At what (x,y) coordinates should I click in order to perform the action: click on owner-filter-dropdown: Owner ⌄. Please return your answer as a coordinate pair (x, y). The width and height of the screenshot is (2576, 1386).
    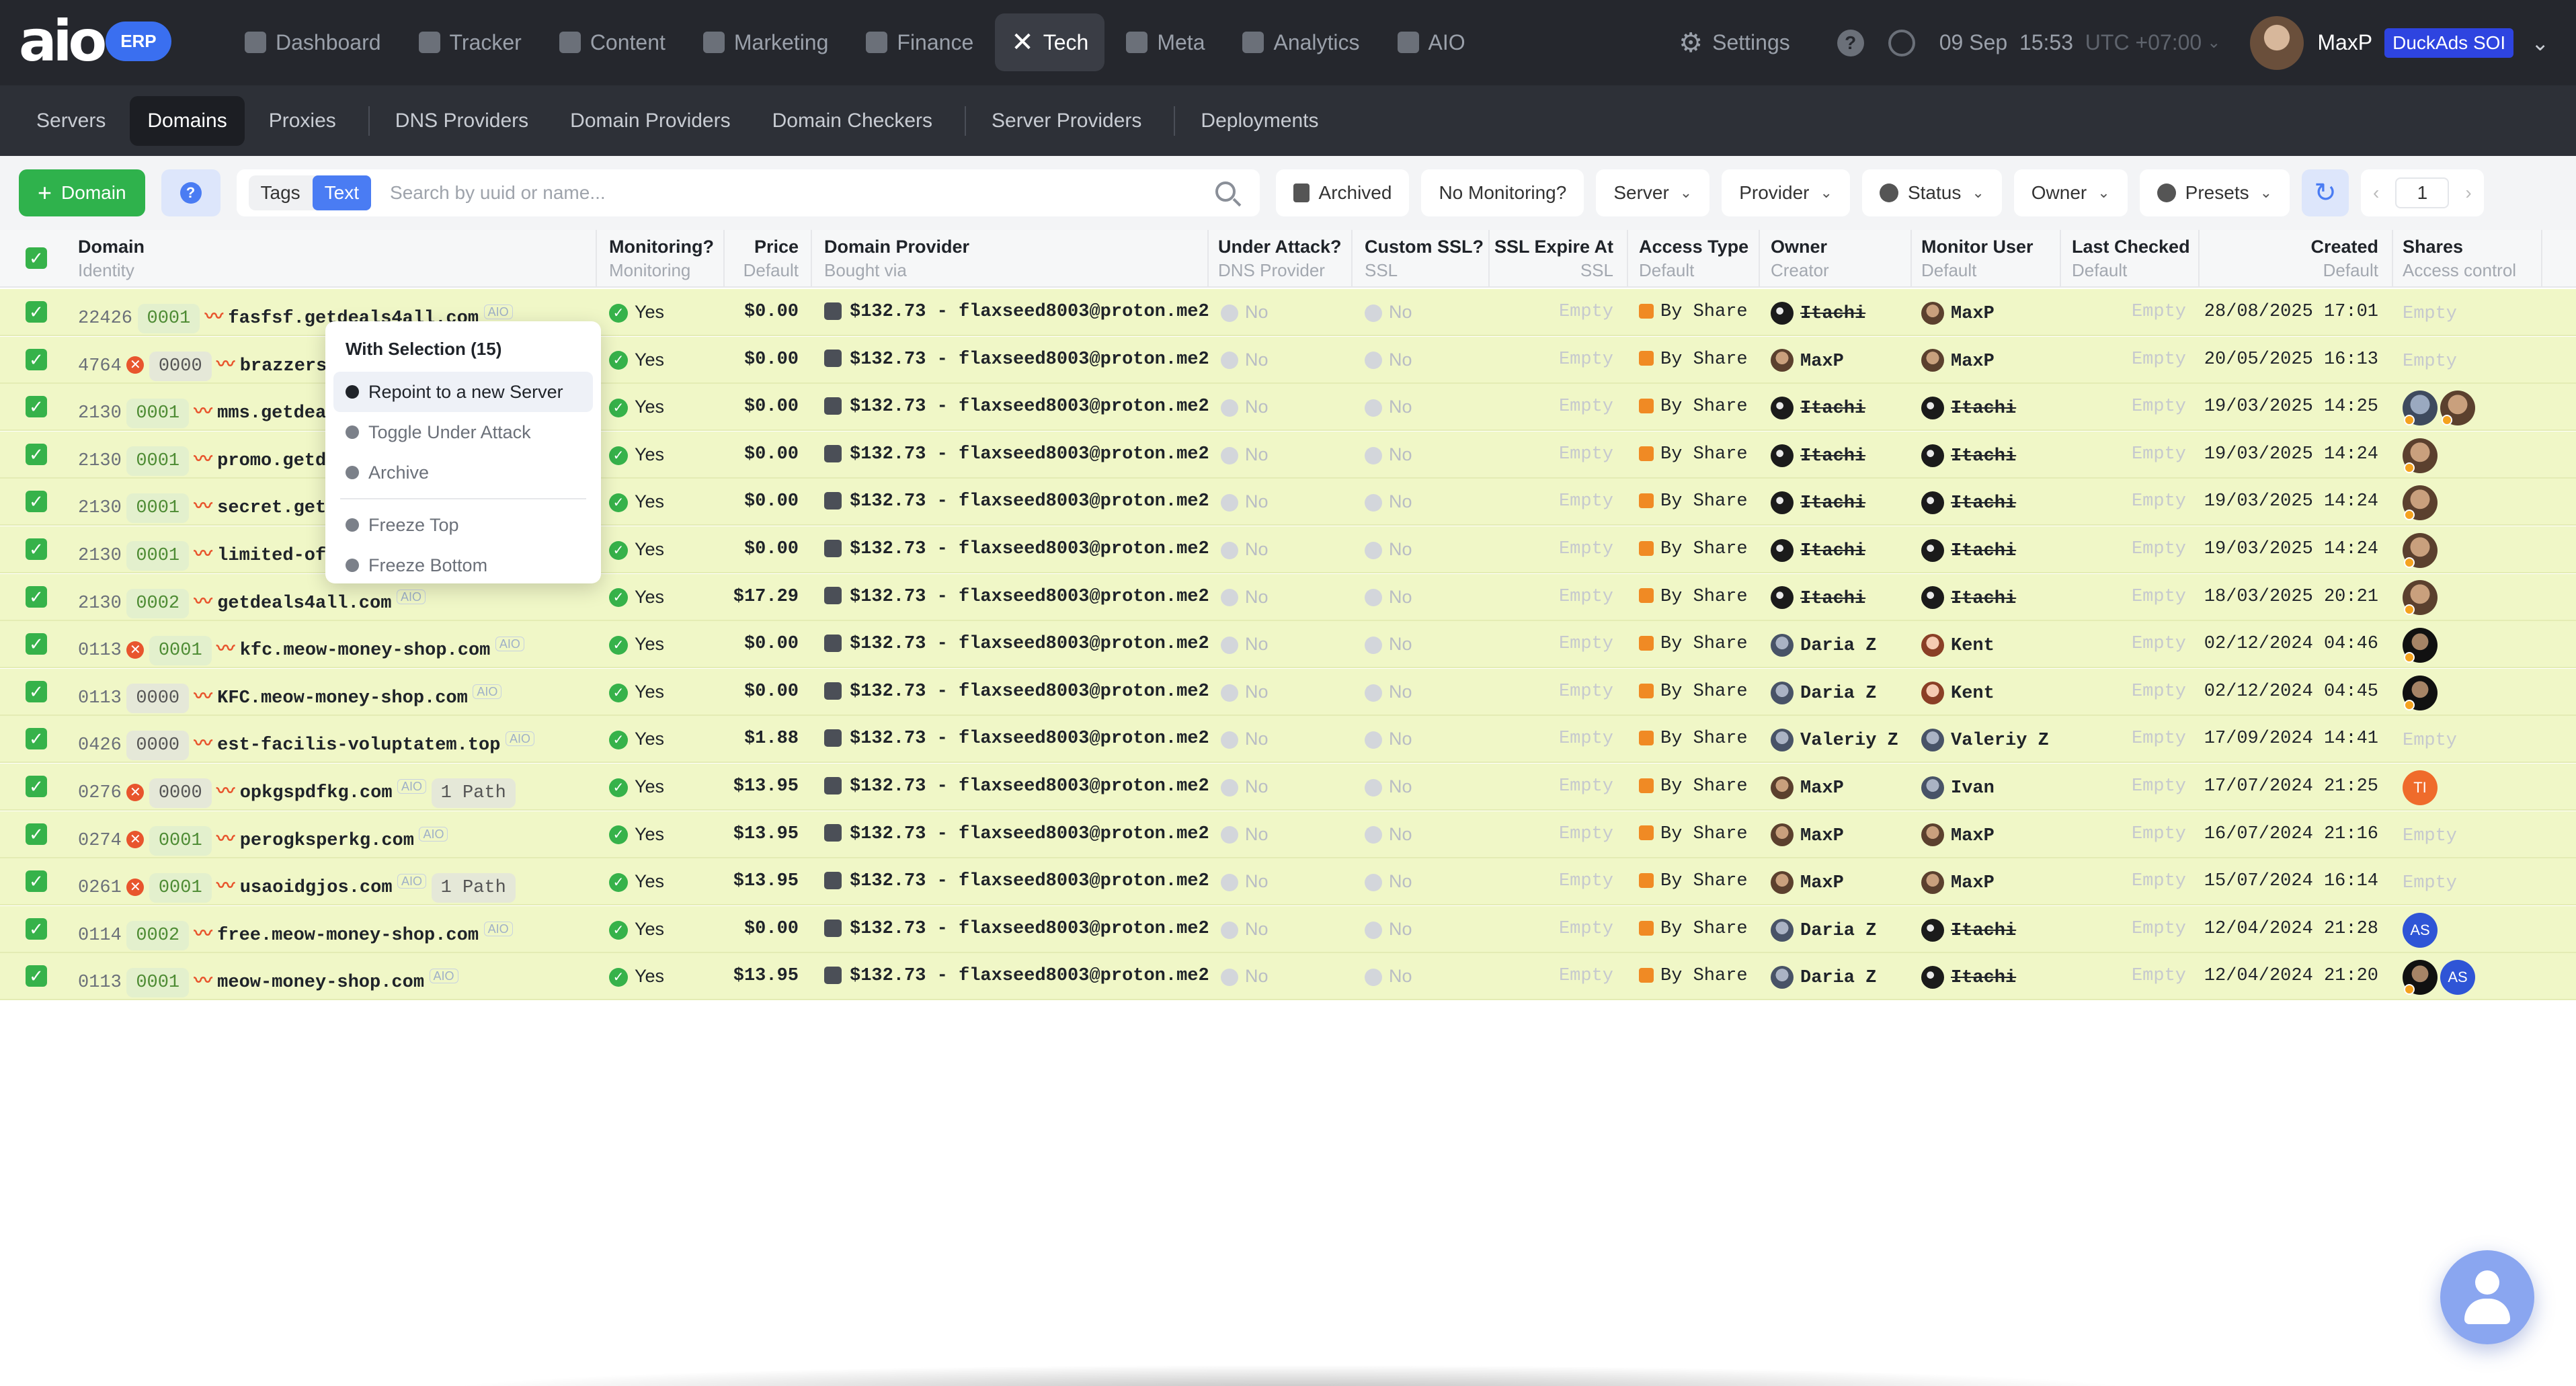
    Looking at the image, I should click on (2070, 193).